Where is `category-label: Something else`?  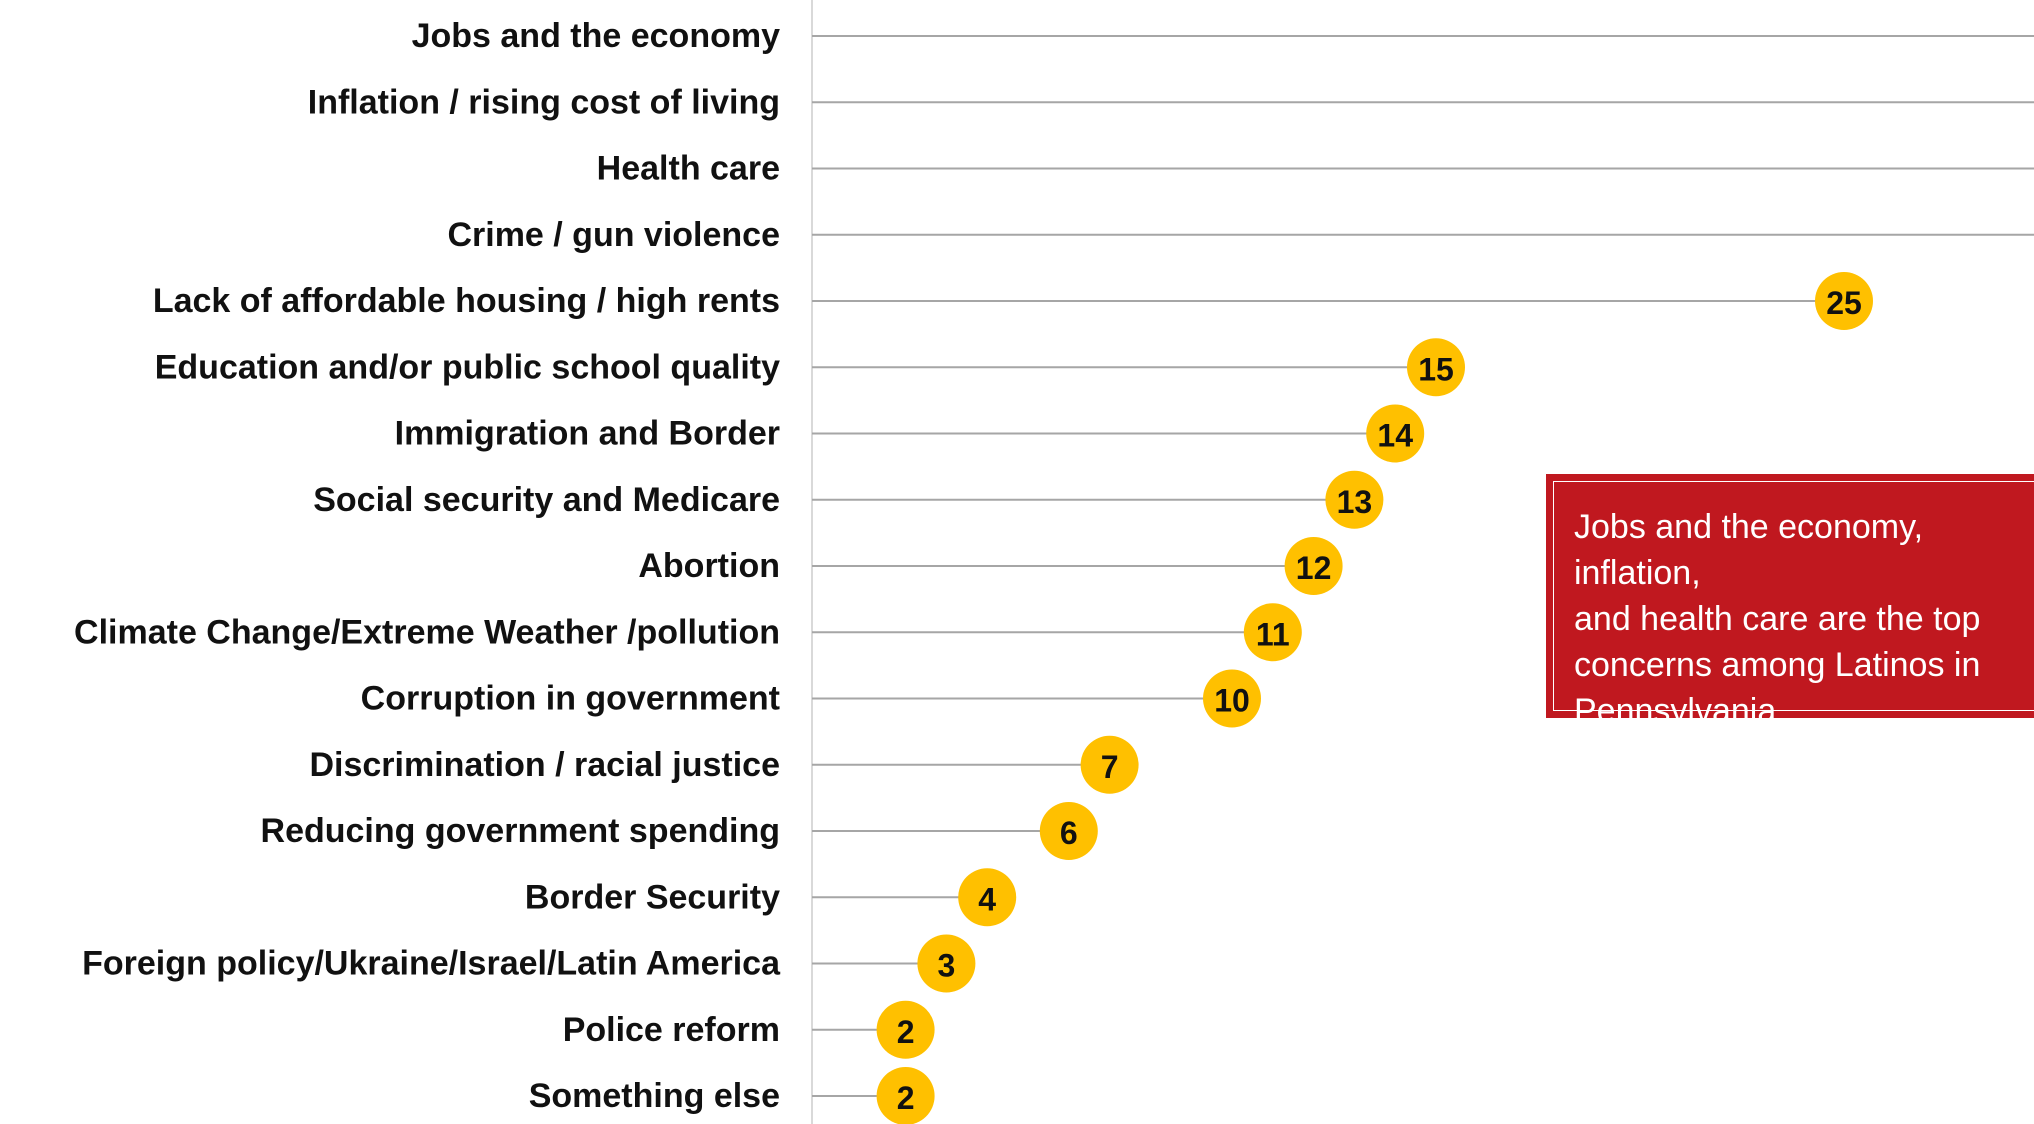 category-label: Something else is located at coordinates (654, 1096).